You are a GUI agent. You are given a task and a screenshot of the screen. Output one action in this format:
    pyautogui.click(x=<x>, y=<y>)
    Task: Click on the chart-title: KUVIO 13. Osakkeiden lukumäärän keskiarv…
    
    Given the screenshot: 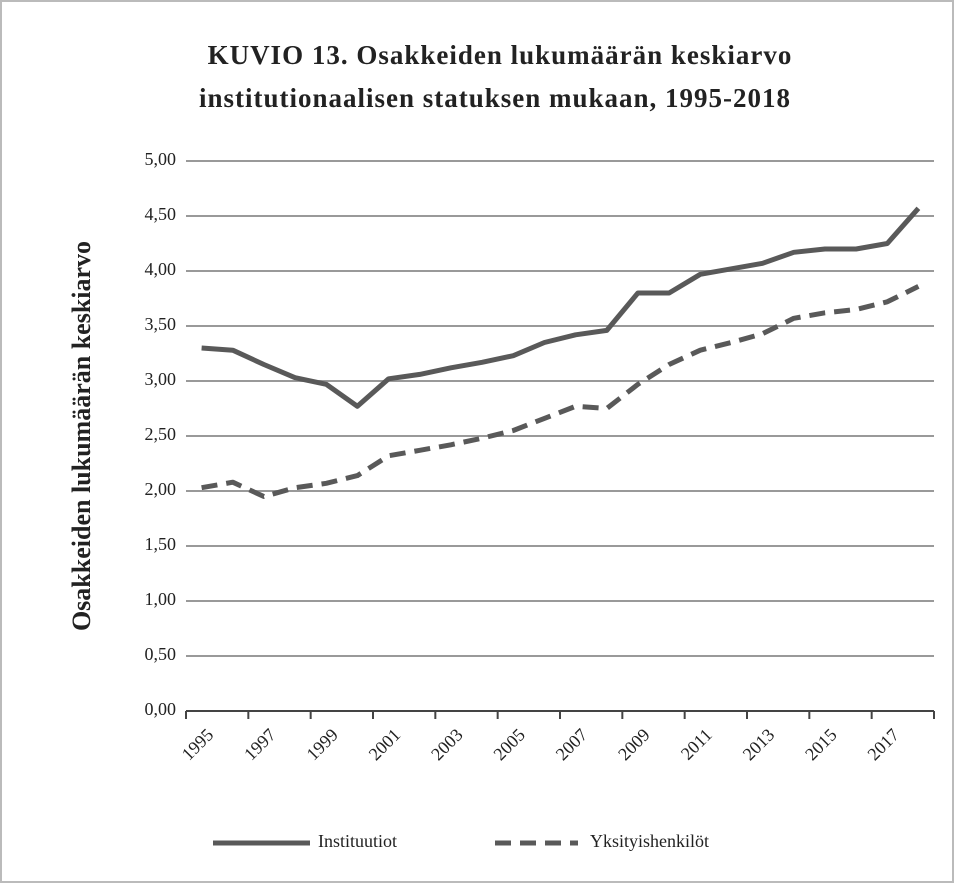 What is the action you would take?
    pyautogui.click(x=500, y=55)
    